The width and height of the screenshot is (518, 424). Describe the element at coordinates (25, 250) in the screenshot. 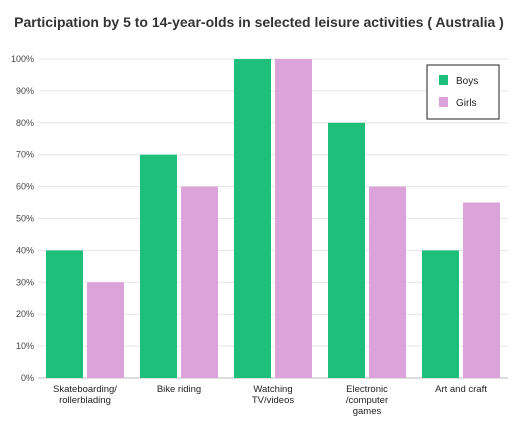

I see `y-tick-label: 40%` at that location.